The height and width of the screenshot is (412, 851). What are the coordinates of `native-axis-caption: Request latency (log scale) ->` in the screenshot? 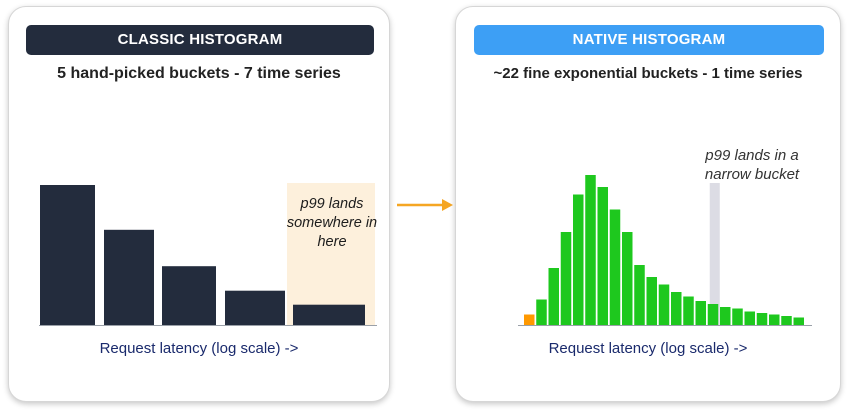 It's located at (648, 348).